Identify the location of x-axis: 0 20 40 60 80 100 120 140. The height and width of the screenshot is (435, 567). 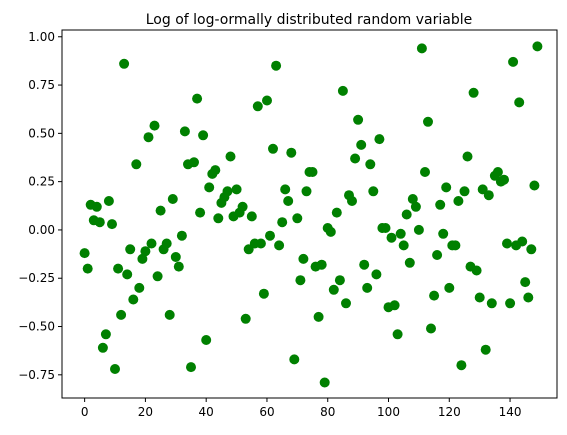
(301, 408).